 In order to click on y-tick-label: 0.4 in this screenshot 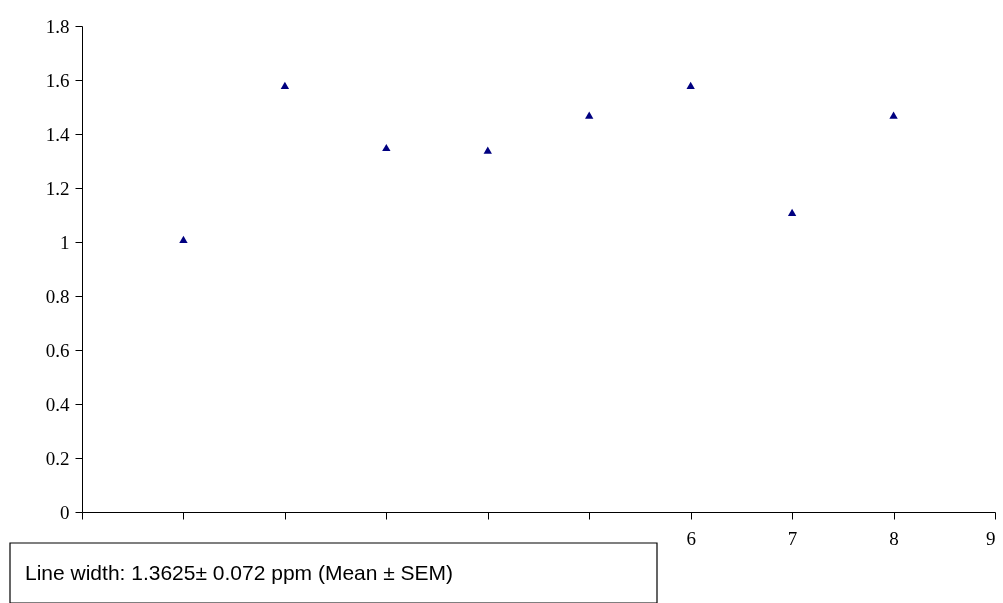, I will do `click(57, 404)`.